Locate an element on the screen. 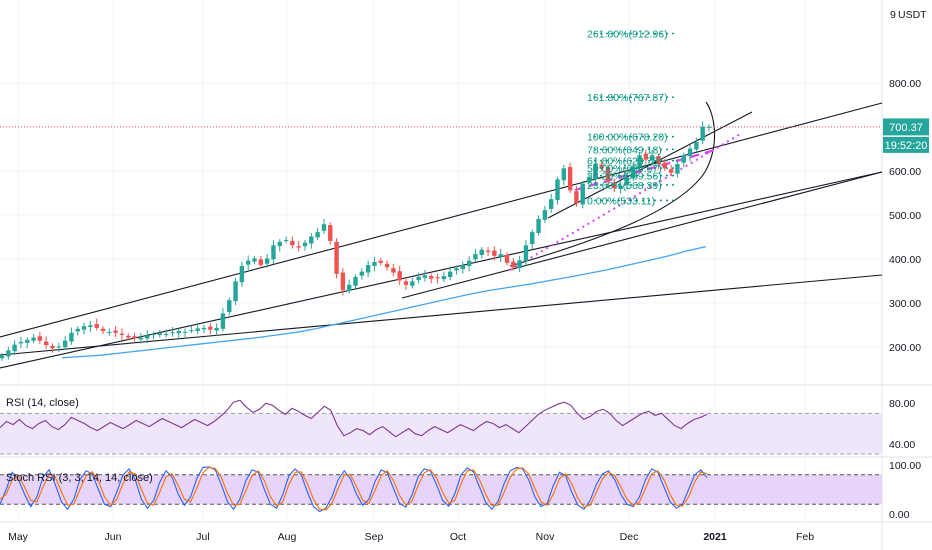 The width and height of the screenshot is (932, 550). rsi-tick-label: 40.00 is located at coordinates (902, 445).